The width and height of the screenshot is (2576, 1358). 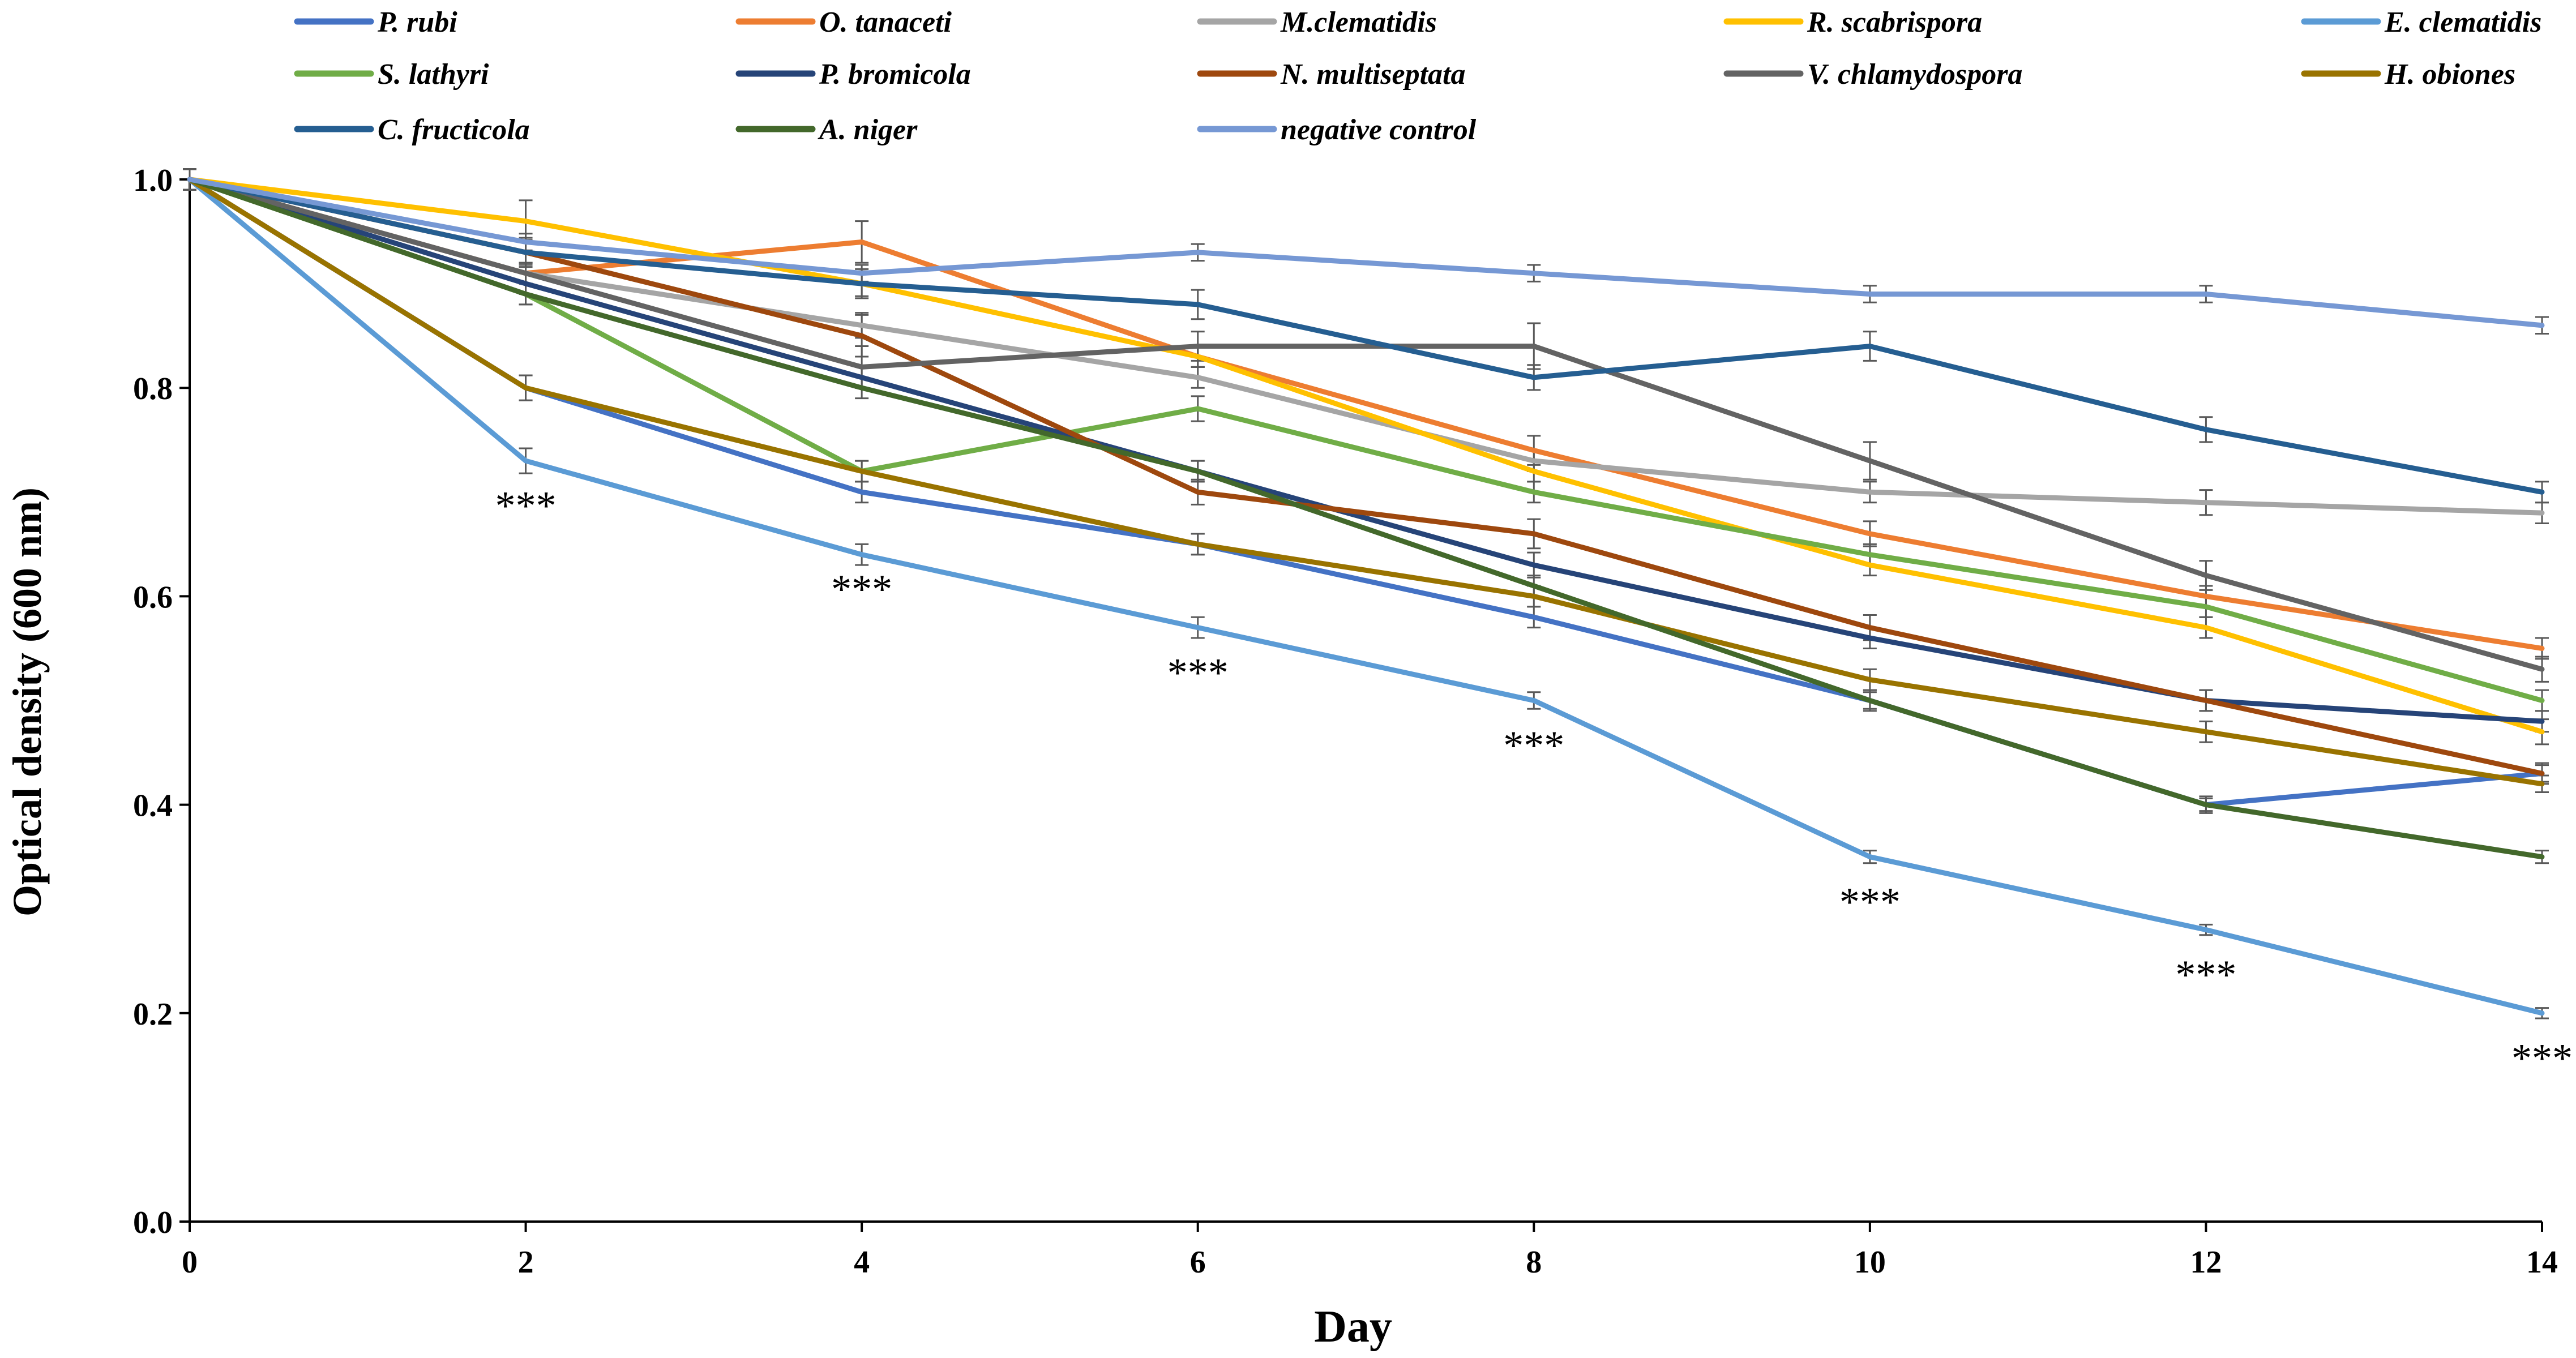 What do you see at coordinates (433, 74) in the screenshot?
I see `legend-label: S. lathyri` at bounding box center [433, 74].